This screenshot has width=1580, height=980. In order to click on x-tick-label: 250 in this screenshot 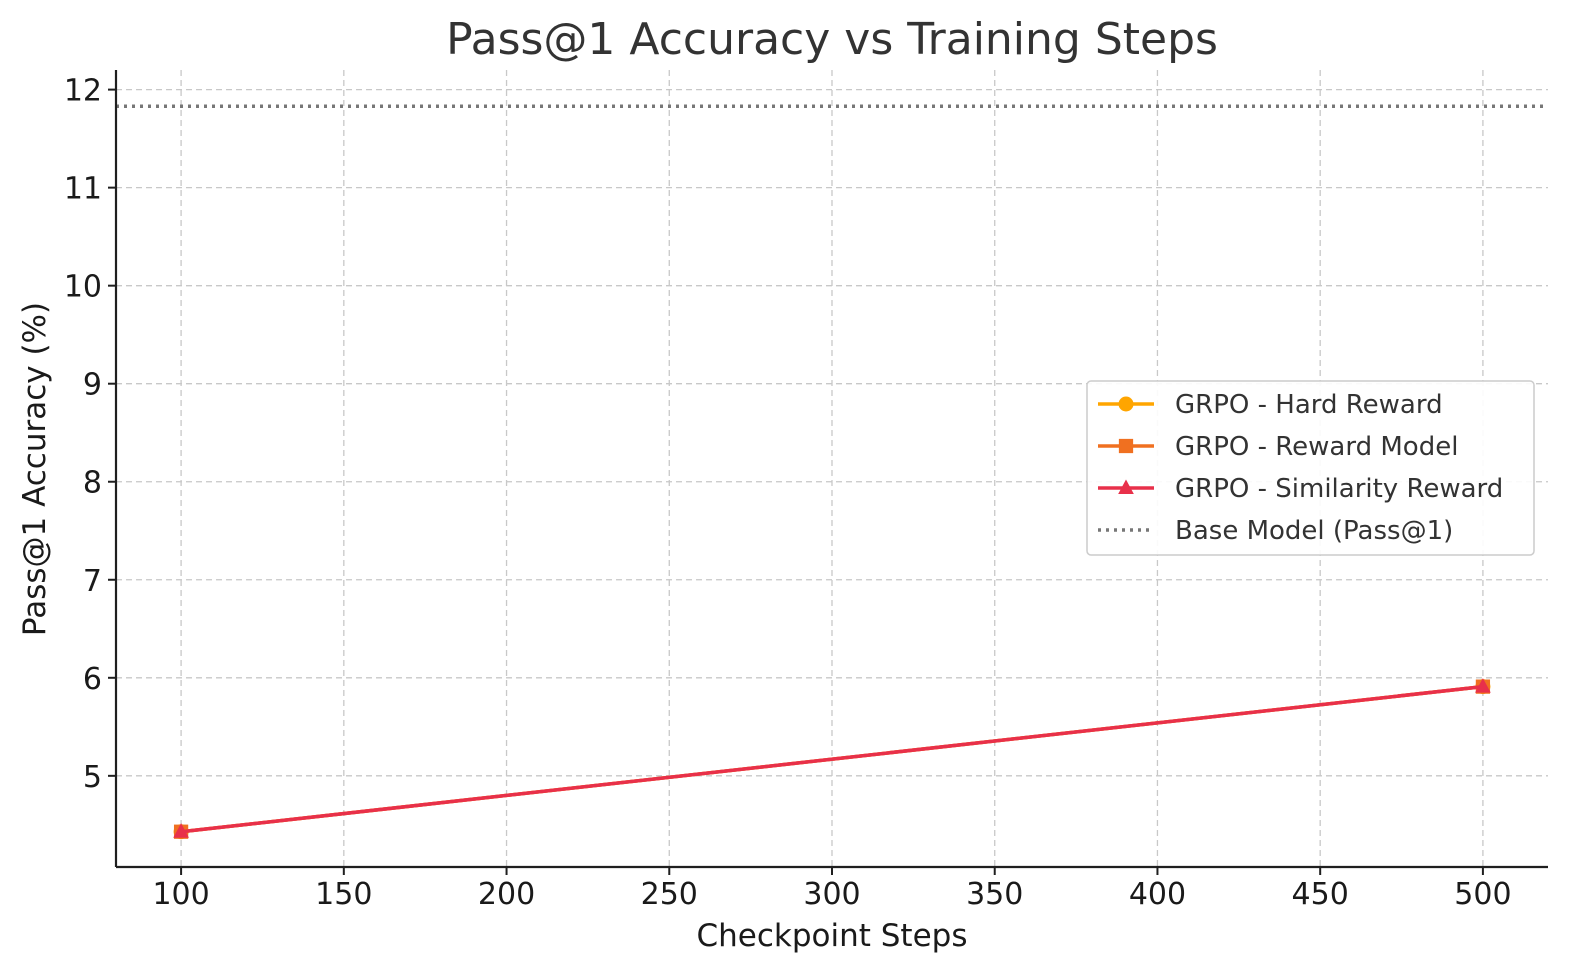, I will do `click(669, 894)`.